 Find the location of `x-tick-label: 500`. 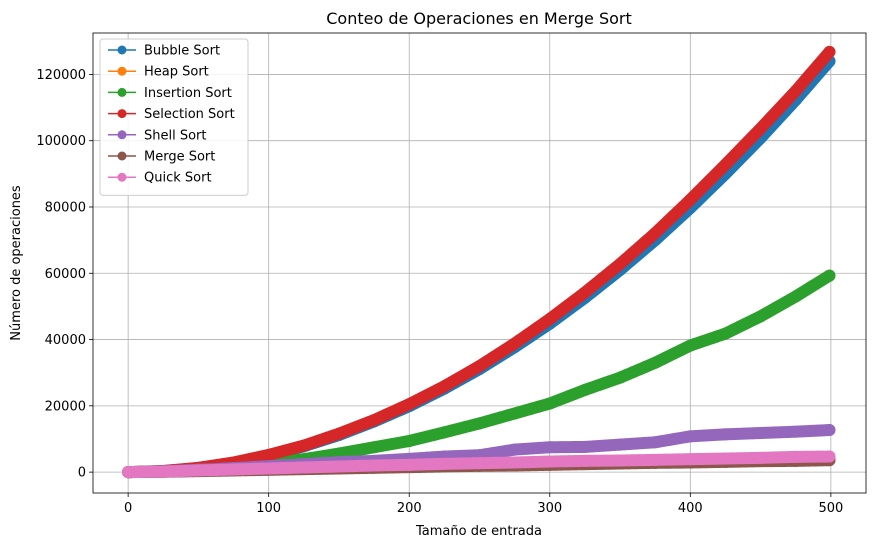

x-tick-label: 500 is located at coordinates (830, 508).